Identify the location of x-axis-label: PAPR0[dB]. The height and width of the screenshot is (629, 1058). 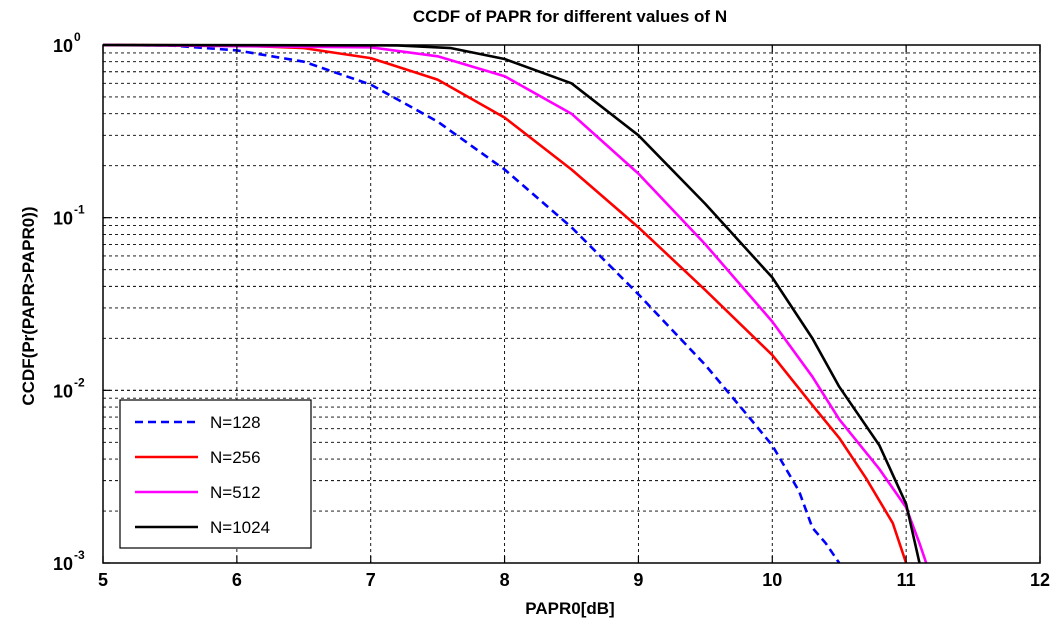
(569, 608).